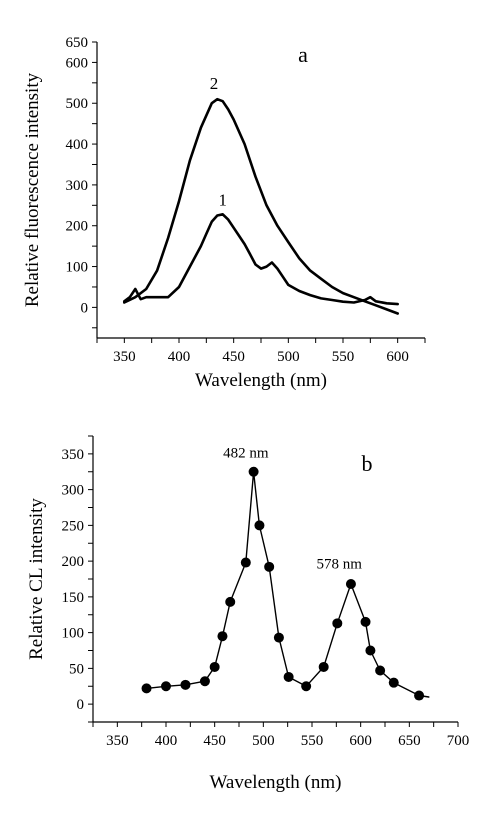 The image size is (501, 837). I want to click on series-label: 1, so click(222, 199).